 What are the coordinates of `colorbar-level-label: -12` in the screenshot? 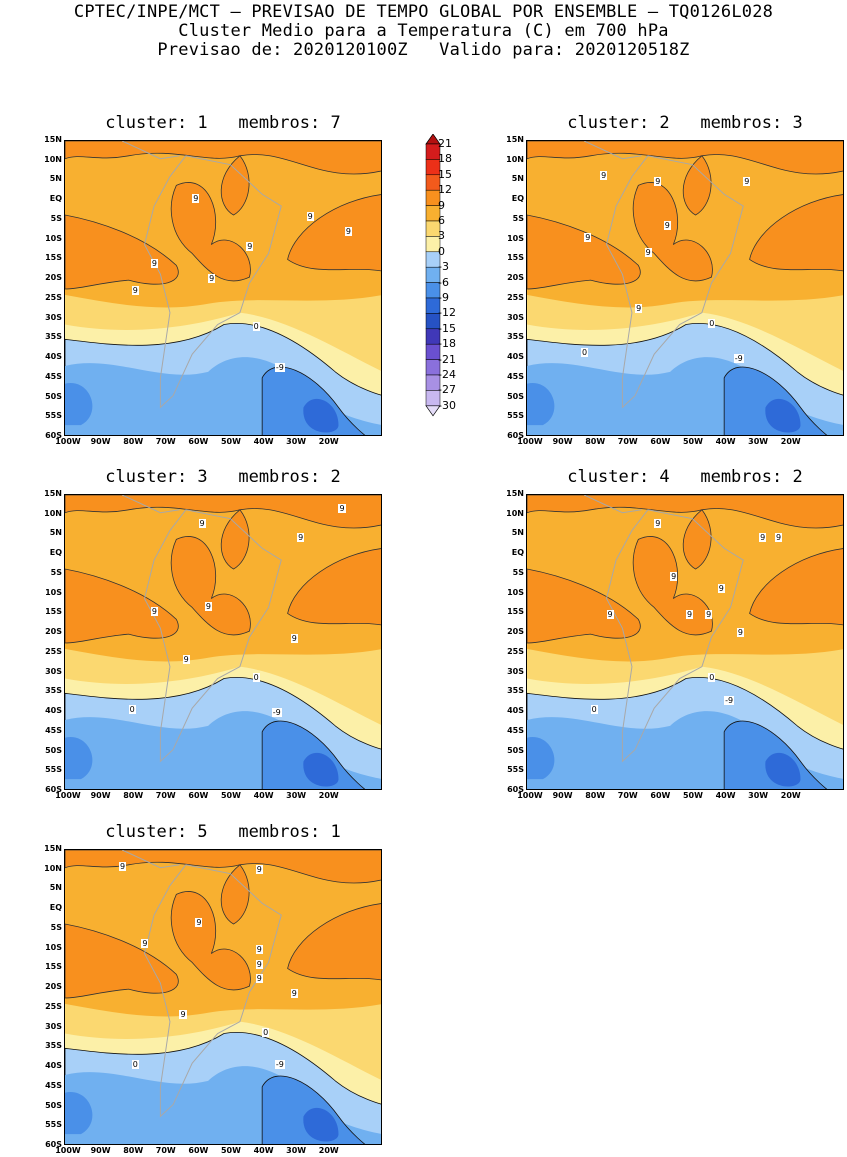 It's located at (447, 313).